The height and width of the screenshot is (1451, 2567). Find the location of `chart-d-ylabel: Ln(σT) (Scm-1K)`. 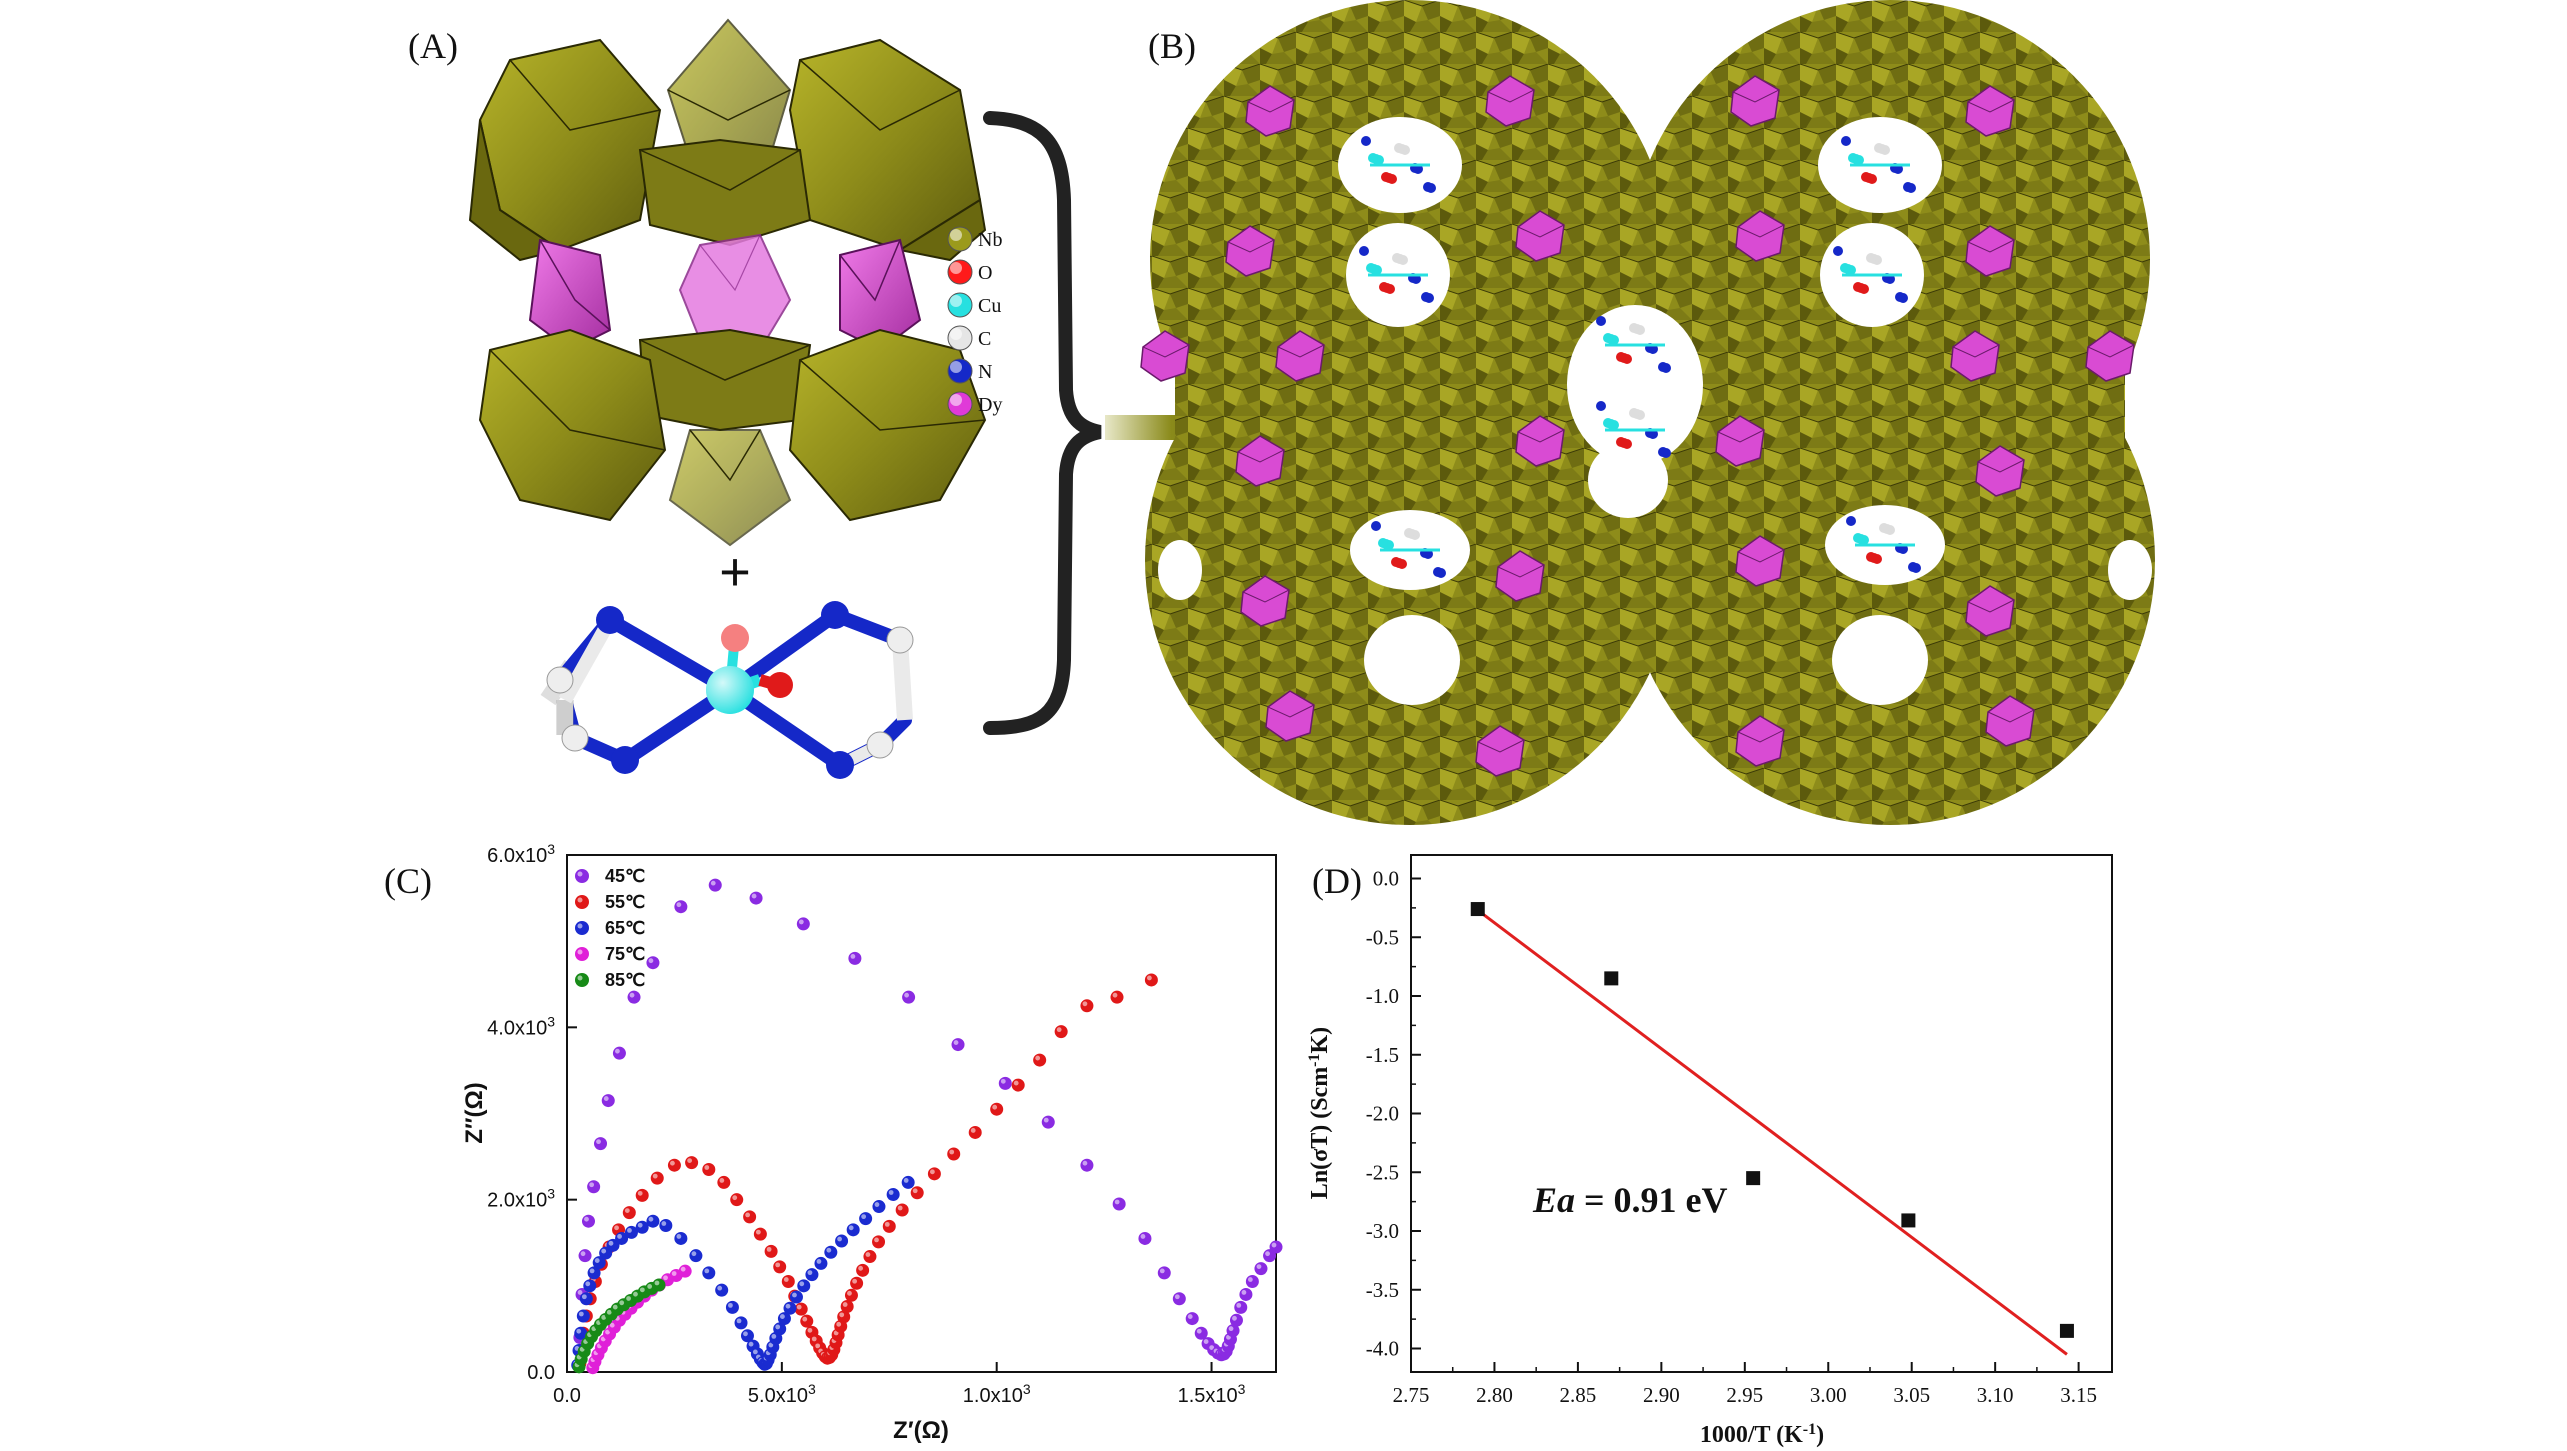

chart-d-ylabel: Ln(σT) (Scm-1K) is located at coordinates (1320, 1113).